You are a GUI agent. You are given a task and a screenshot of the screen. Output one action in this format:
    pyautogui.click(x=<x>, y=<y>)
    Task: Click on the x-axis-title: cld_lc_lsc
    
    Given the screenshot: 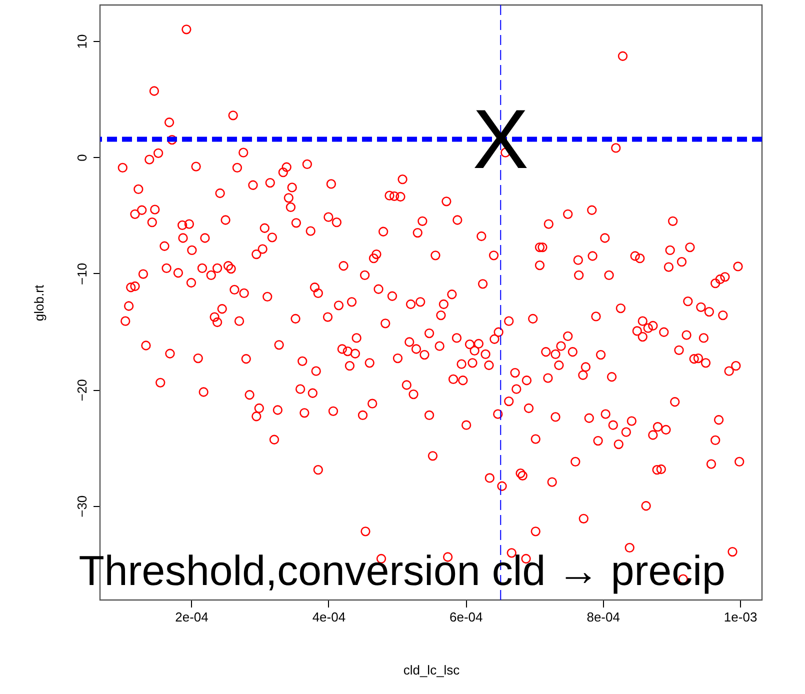 What is the action you would take?
    pyautogui.click(x=431, y=670)
    